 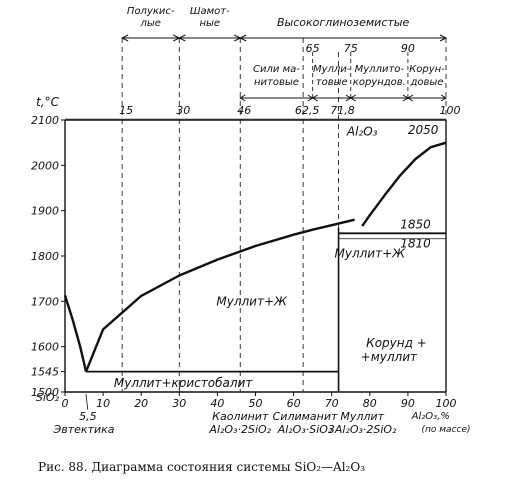 What do you see at coordinates (217, 403) in the screenshot?
I see `x-tick-label-40: 40` at bounding box center [217, 403].